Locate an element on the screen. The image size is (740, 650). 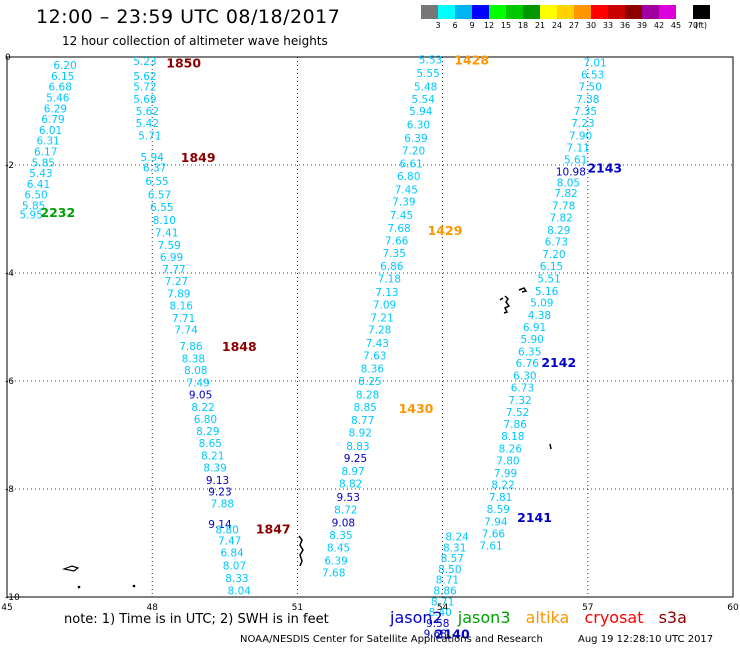
wave-height-value: 6.91 is located at coordinates (534, 328).